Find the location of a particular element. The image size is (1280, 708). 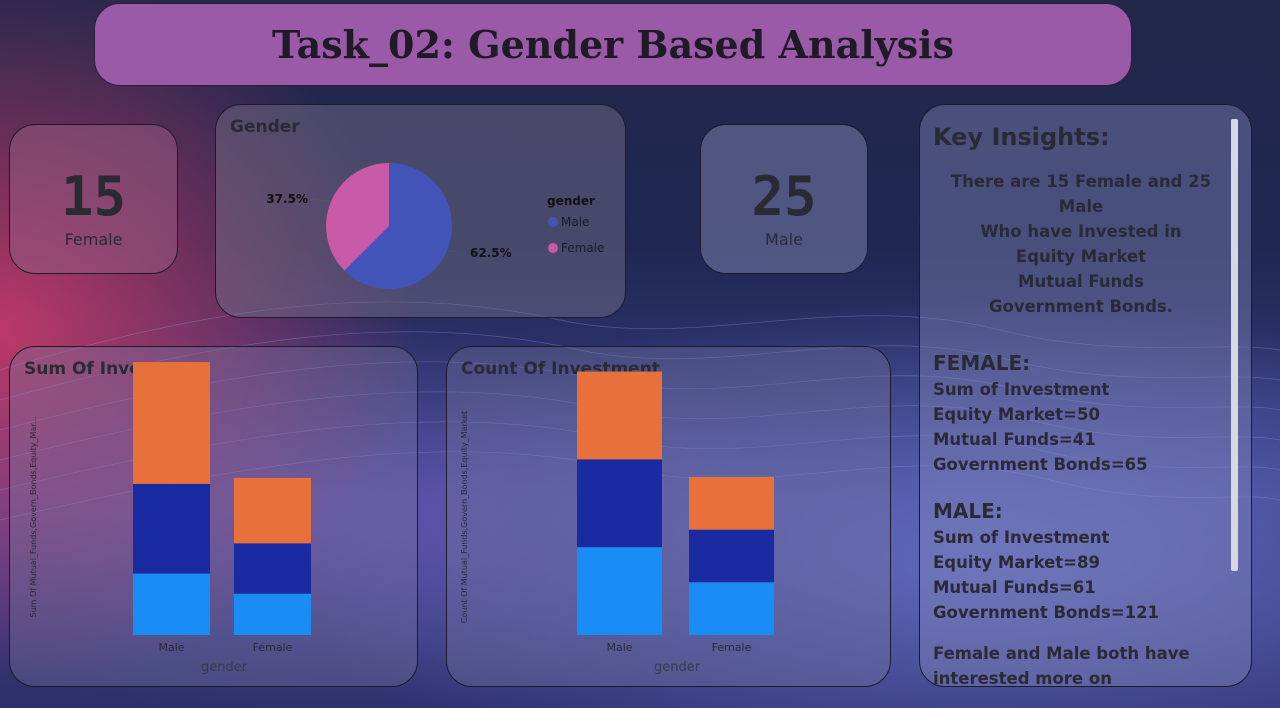

pie-slice-female is located at coordinates (357, 217).